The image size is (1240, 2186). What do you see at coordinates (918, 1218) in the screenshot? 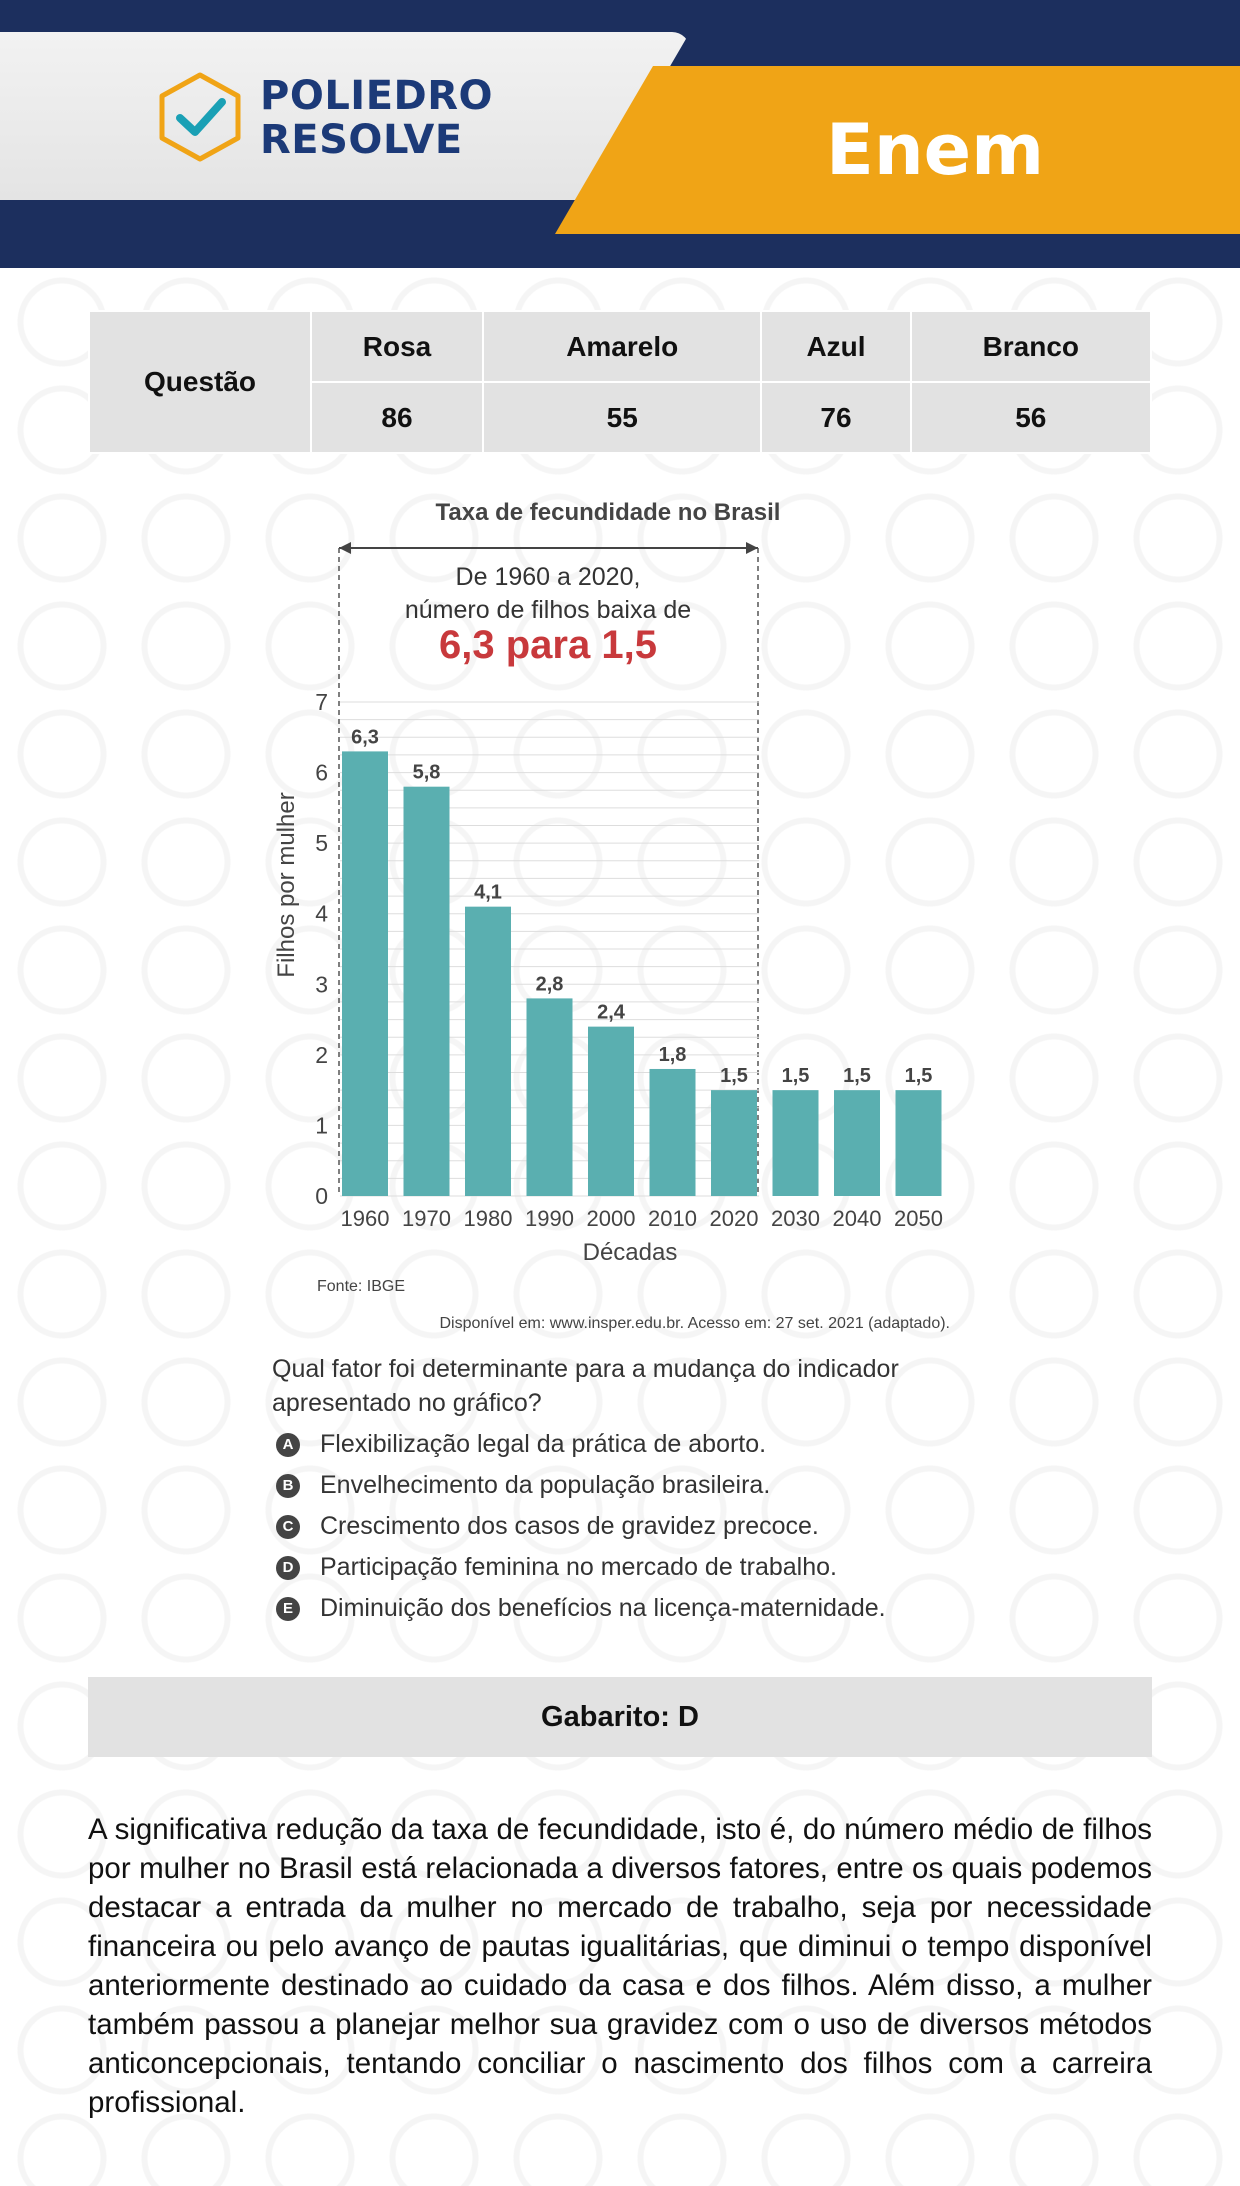
I see `x-tick-label: 2050` at bounding box center [918, 1218].